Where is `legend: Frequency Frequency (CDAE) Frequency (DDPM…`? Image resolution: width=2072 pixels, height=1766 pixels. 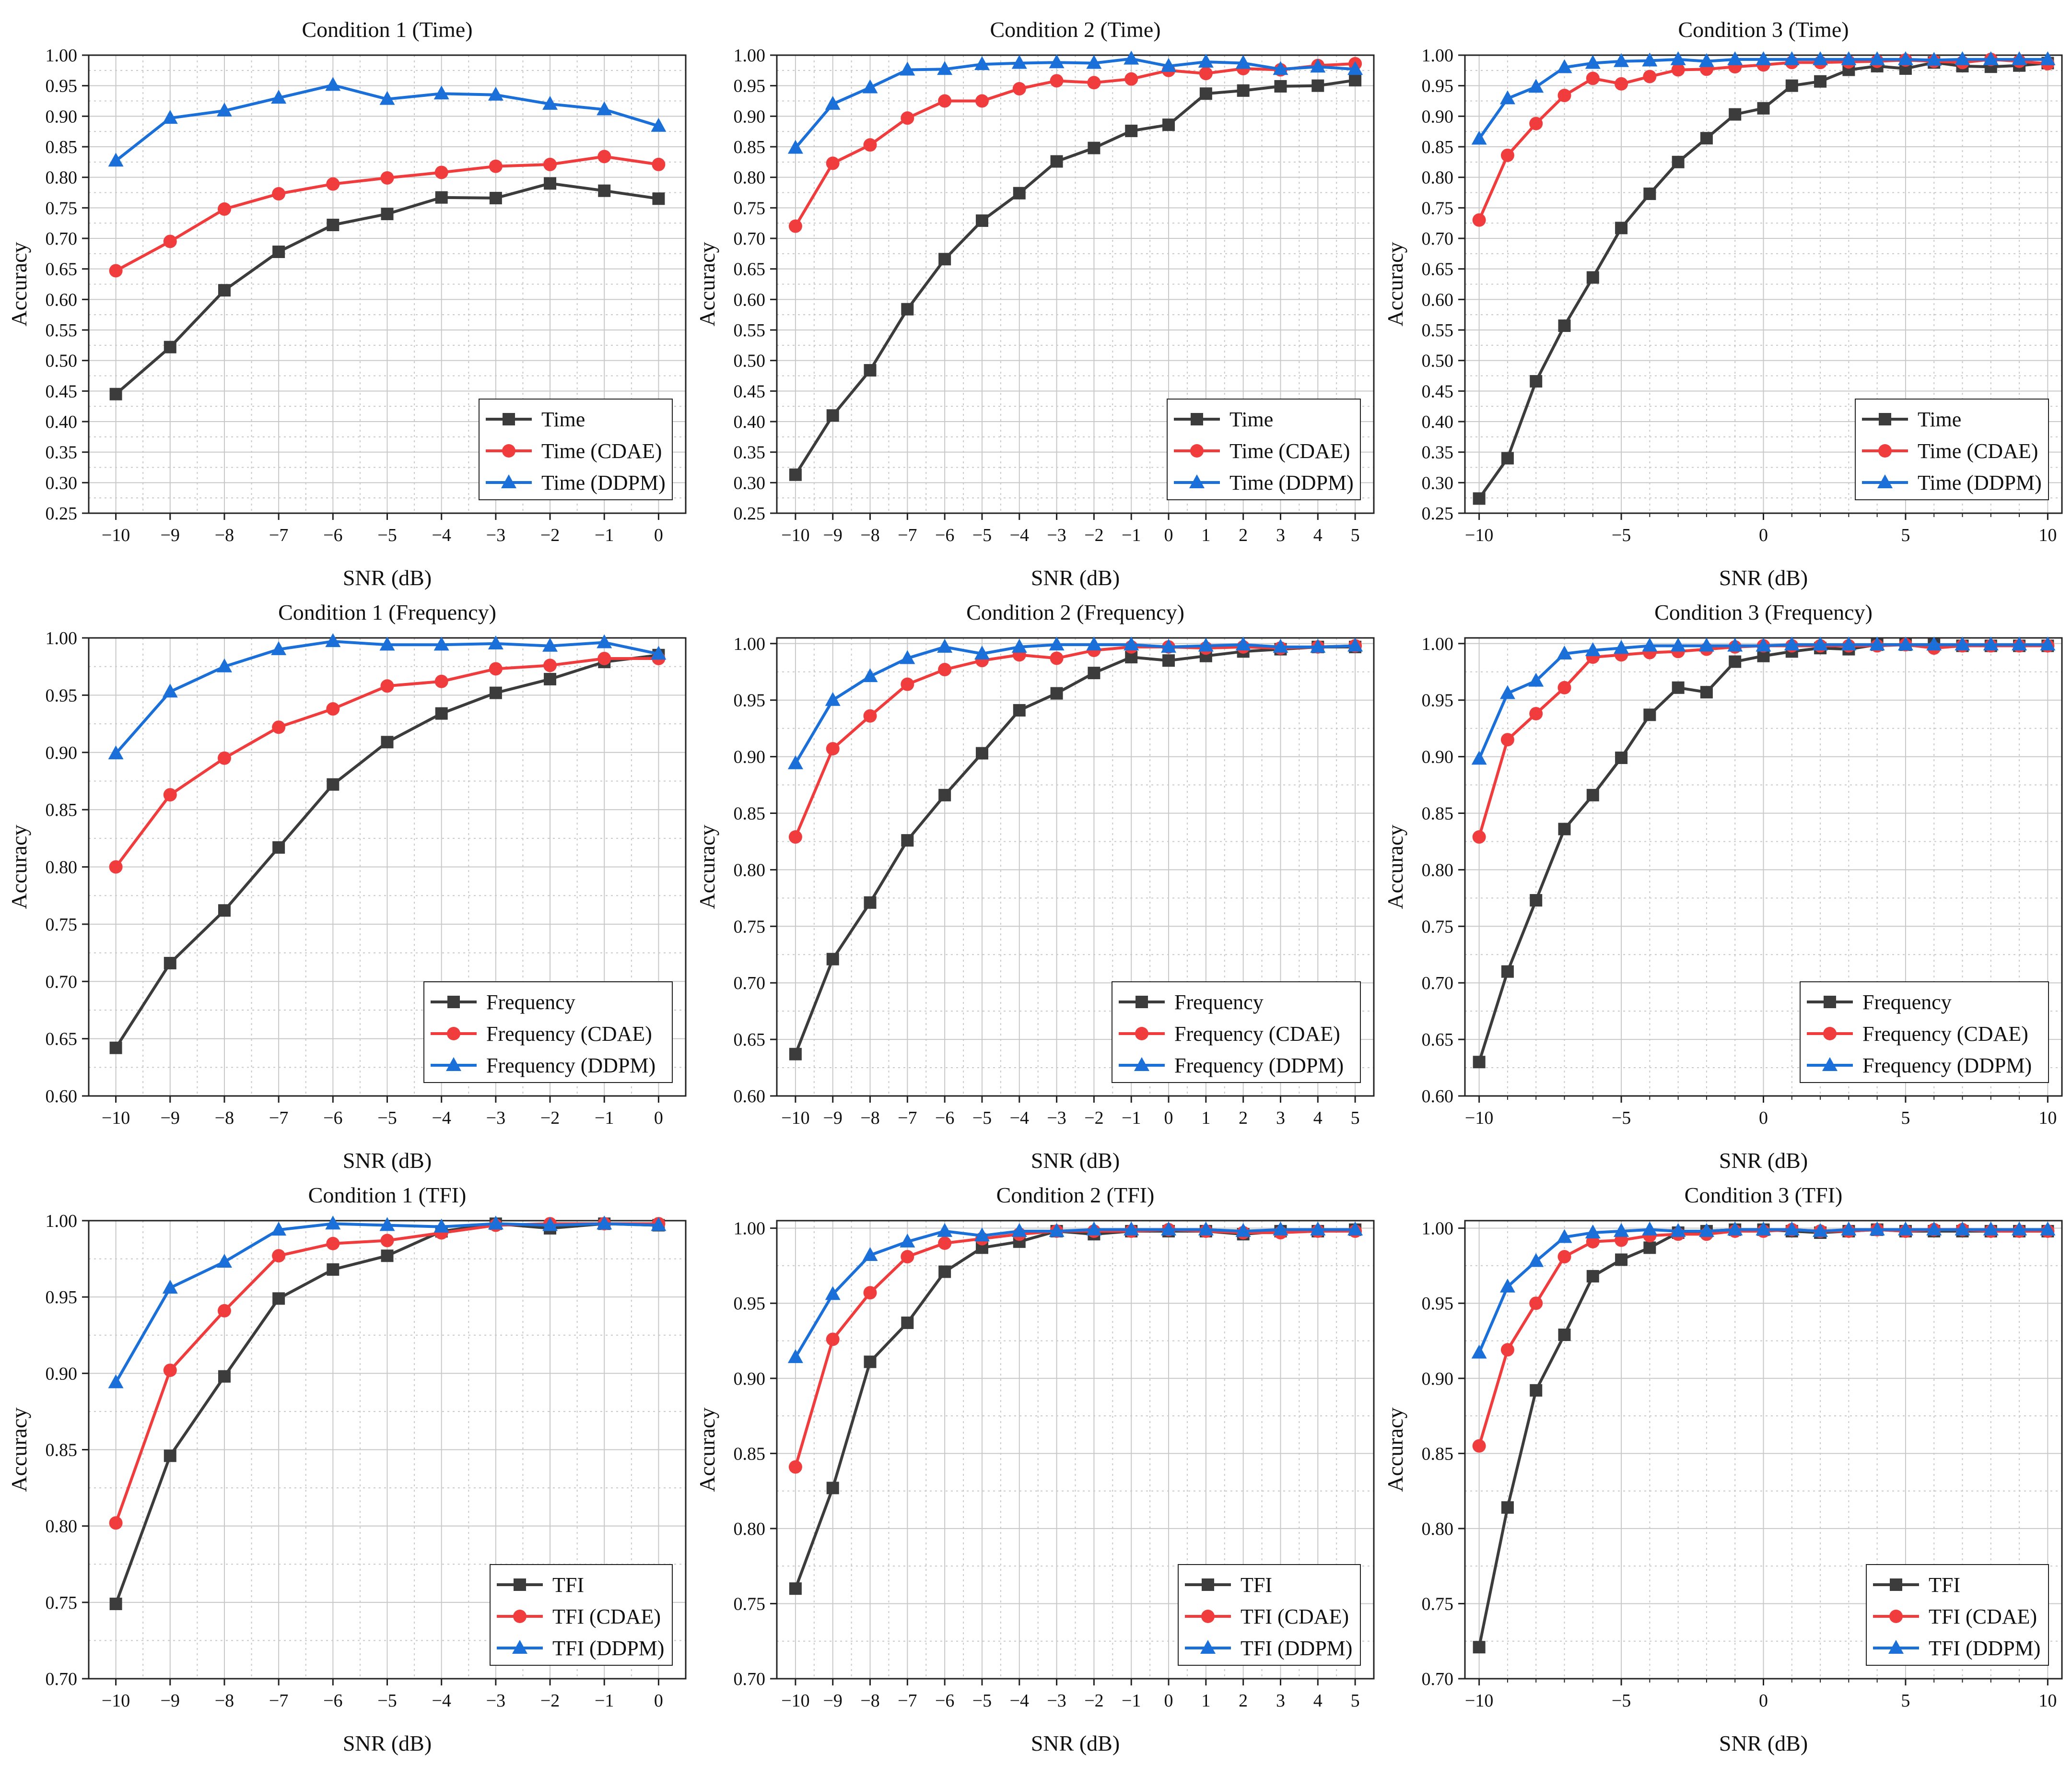
legend: Frequency Frequency (CDAE) Frequency (DDPM… is located at coordinates (1924, 1032).